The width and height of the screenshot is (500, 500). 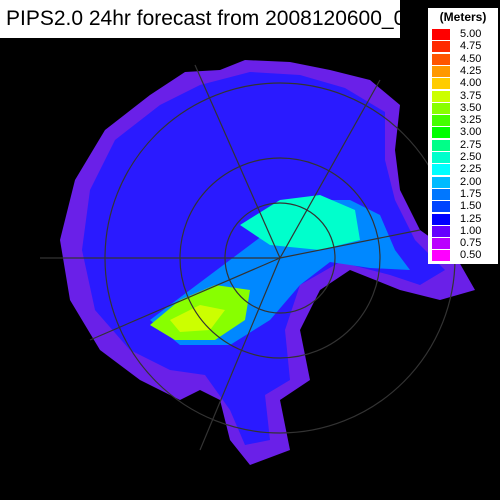 I want to click on legend-label: 4.75, so click(x=471, y=46).